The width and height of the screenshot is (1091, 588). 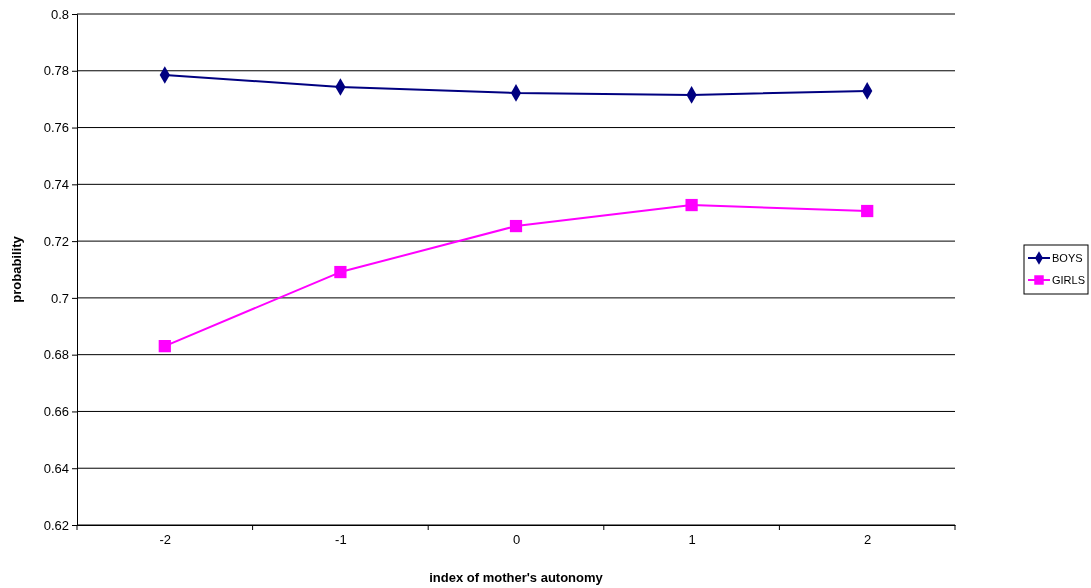 What do you see at coordinates (56, 468) in the screenshot?
I see `y-tick-label: 0.64` at bounding box center [56, 468].